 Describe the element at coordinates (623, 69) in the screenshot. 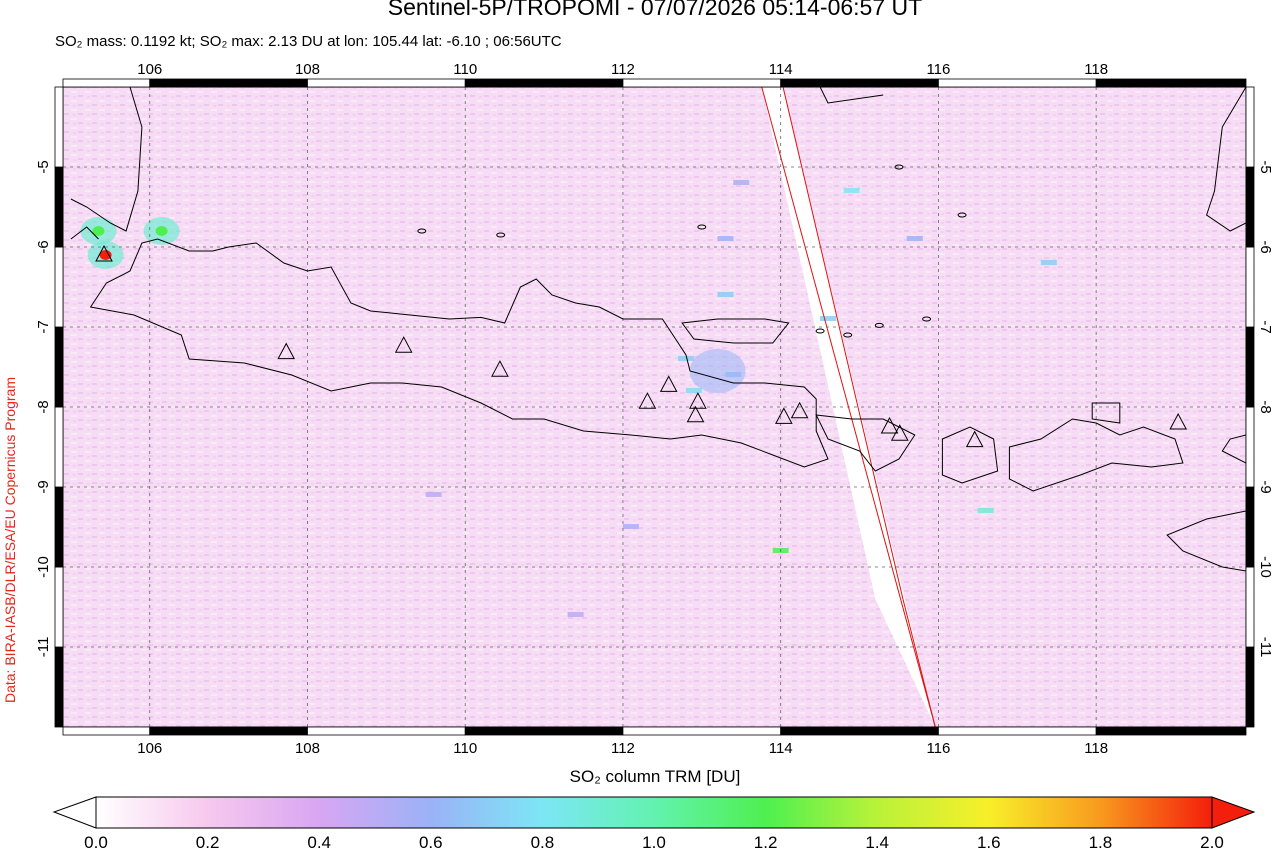

I see `lon-tick-label-top: 112` at that location.